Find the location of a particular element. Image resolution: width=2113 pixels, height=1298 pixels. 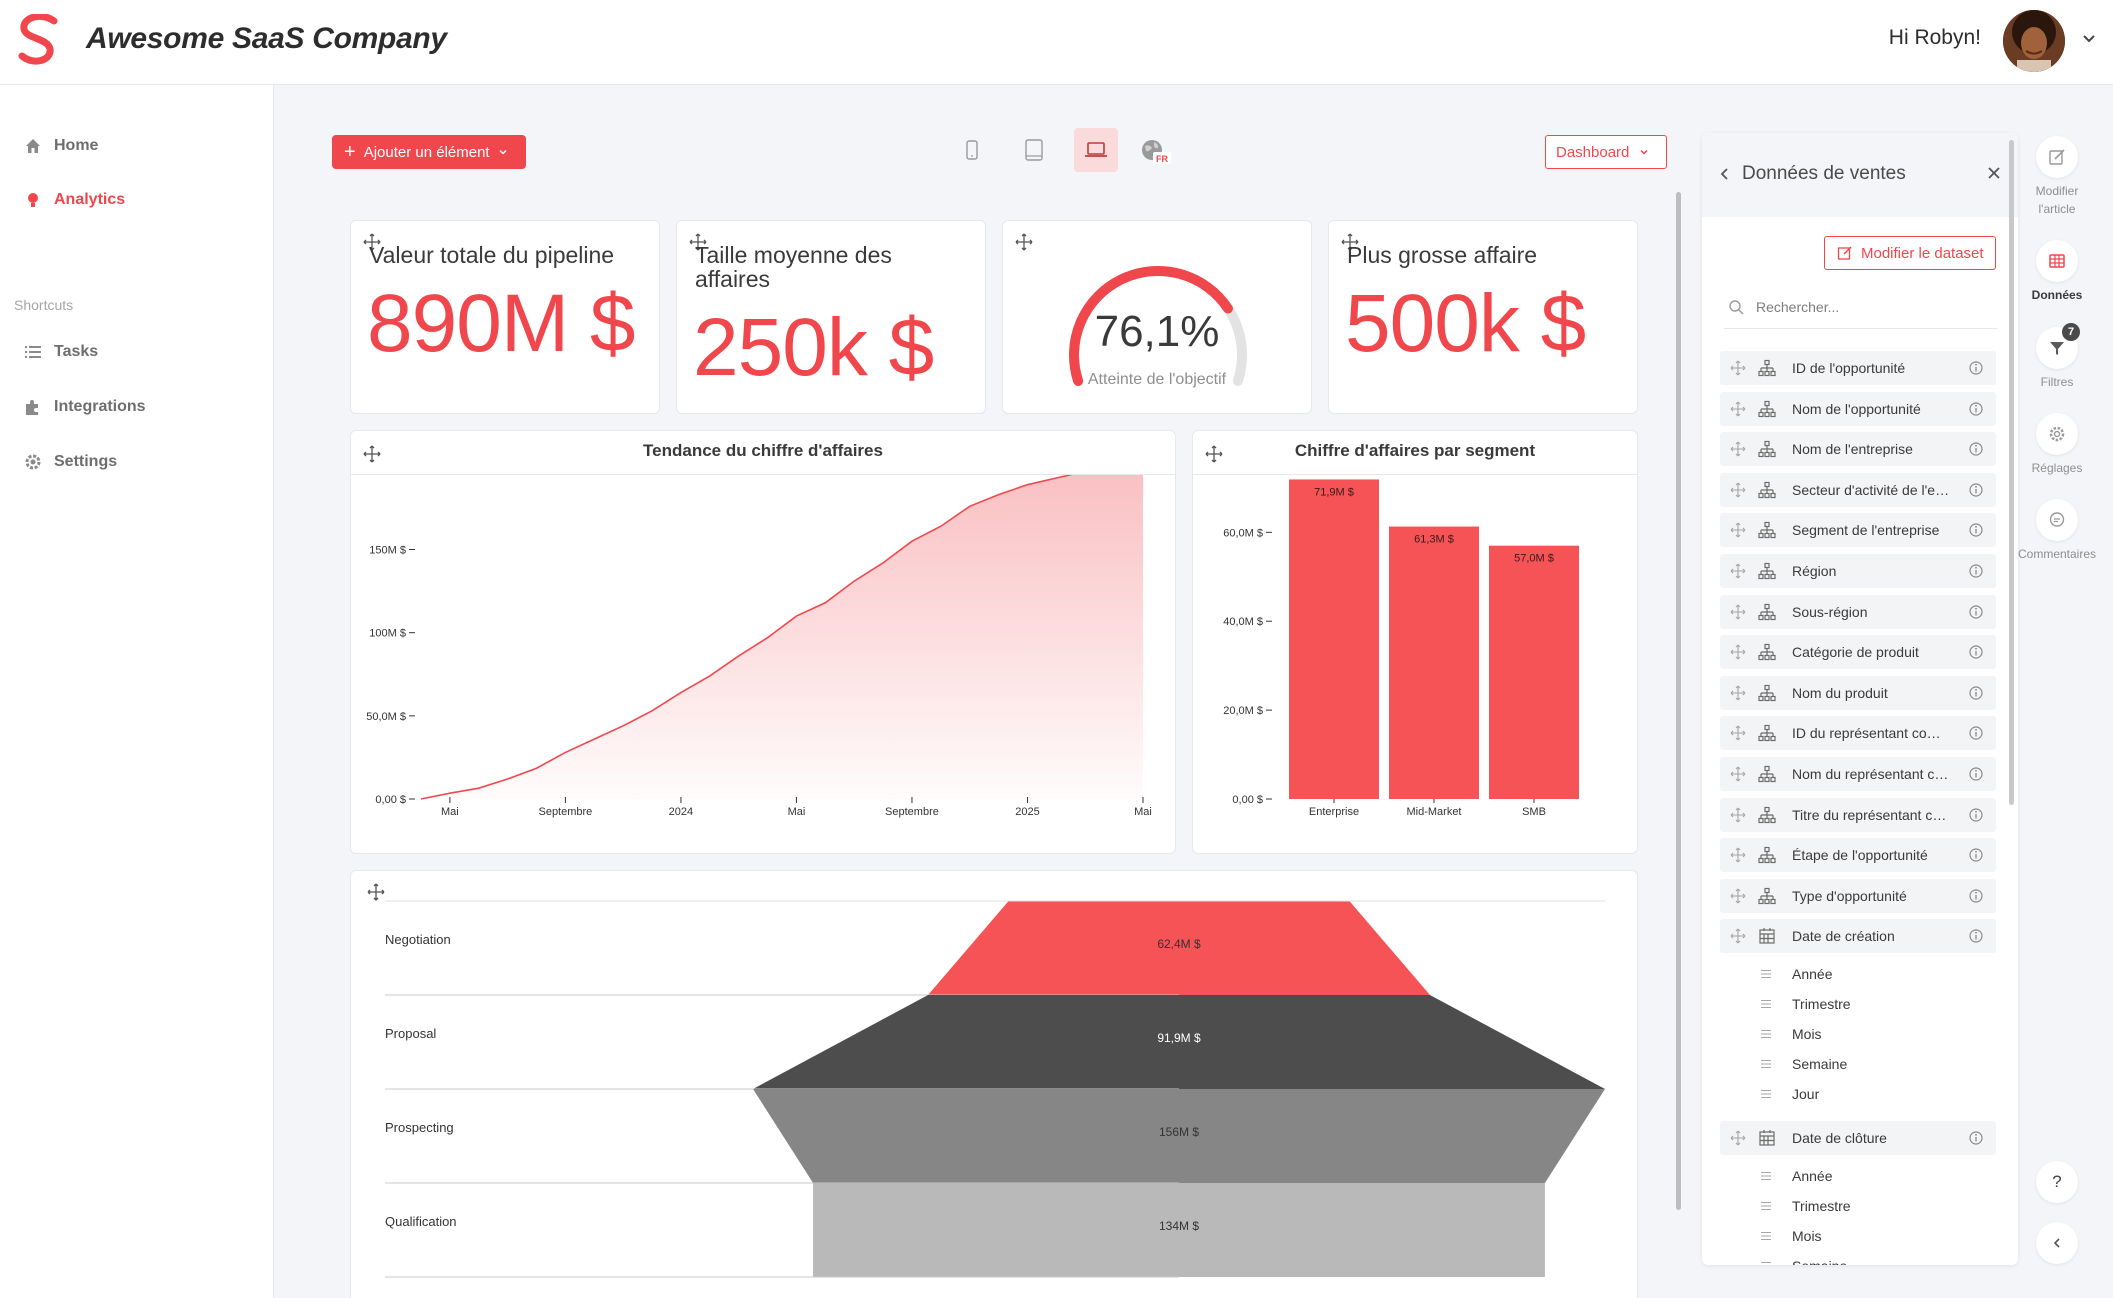

dashboard-select: Dashboard is located at coordinates (1606, 152).